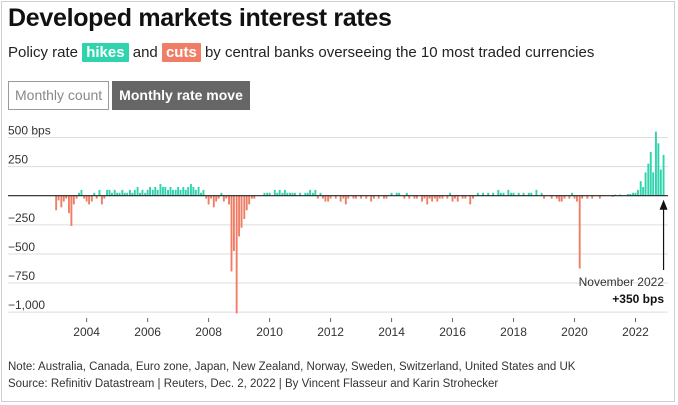  What do you see at coordinates (181, 95) in the screenshot?
I see `tab-monthly-rate-move: Monthly rate move` at bounding box center [181, 95].